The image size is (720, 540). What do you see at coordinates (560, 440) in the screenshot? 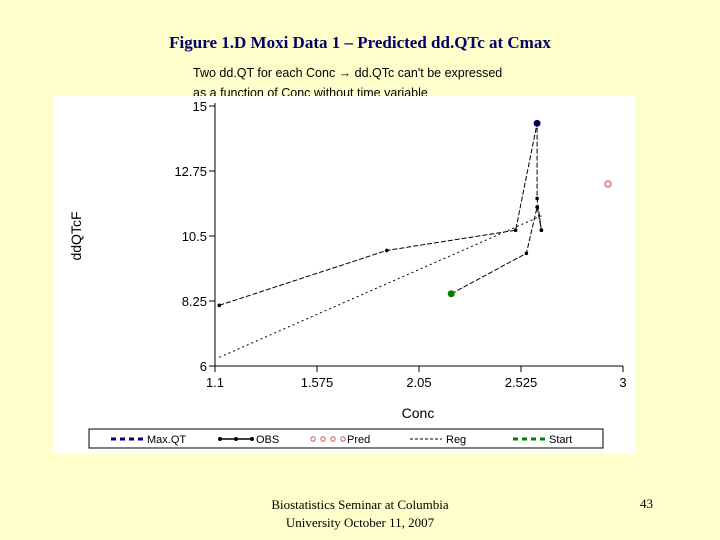
I see `legend-label-start: Start` at bounding box center [560, 440].